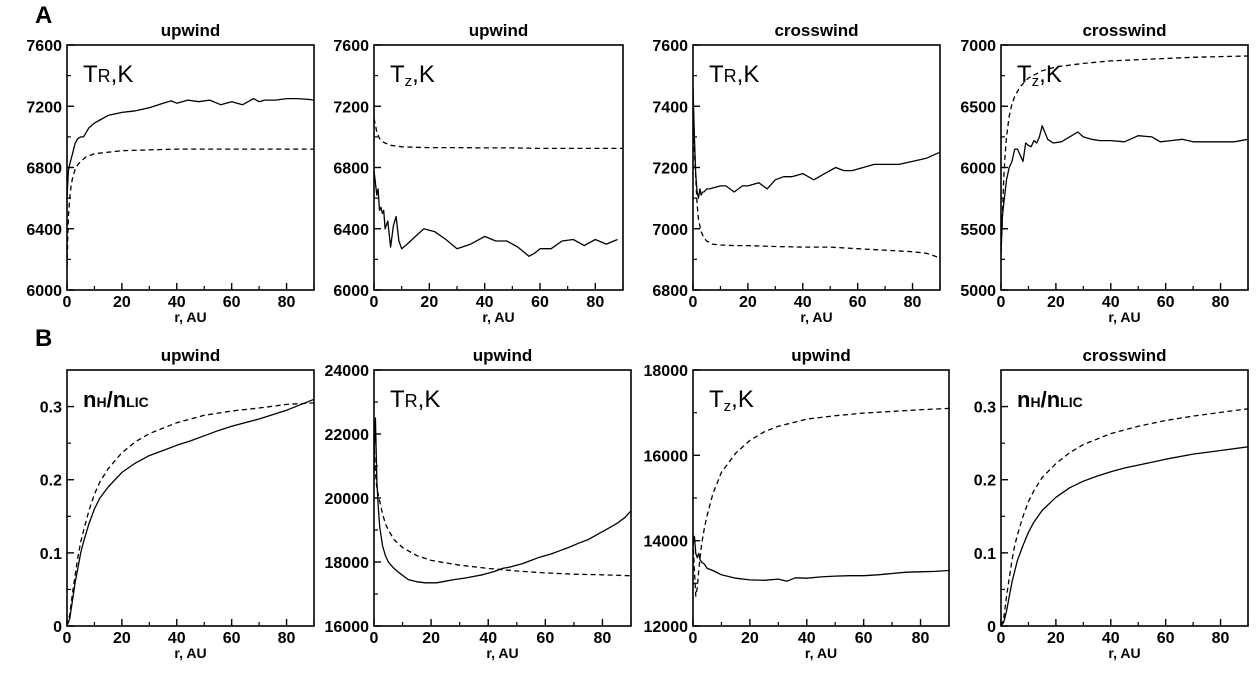  What do you see at coordinates (666, 542) in the screenshot?
I see `y-tick-label: 14000` at bounding box center [666, 542].